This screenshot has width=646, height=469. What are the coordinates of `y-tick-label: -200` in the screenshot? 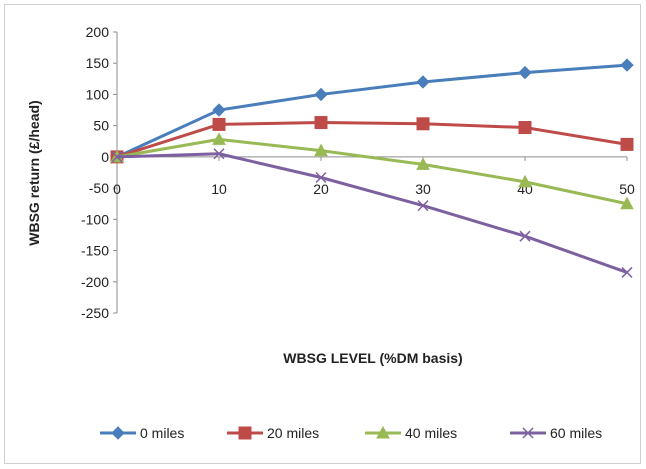 It's located at (95, 282).